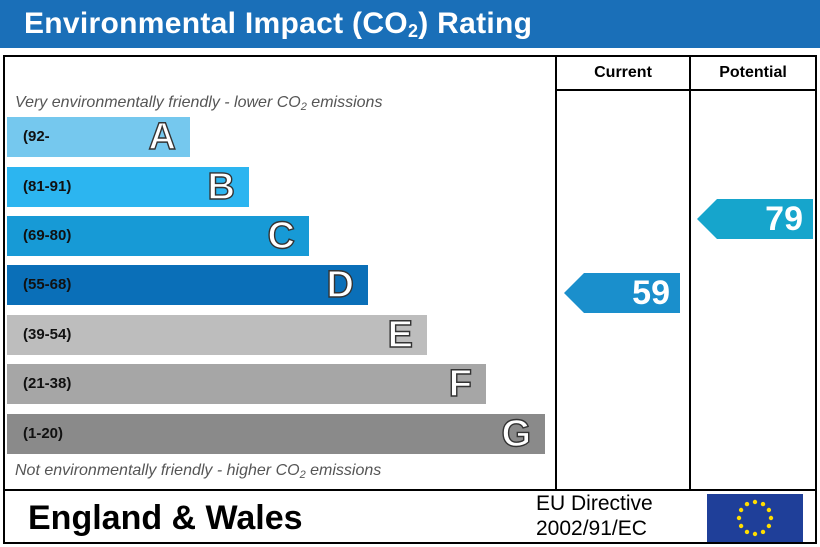 The image size is (820, 547). Describe the element at coordinates (246, 384) in the screenshot. I see `band-f: (21-38) F` at that location.